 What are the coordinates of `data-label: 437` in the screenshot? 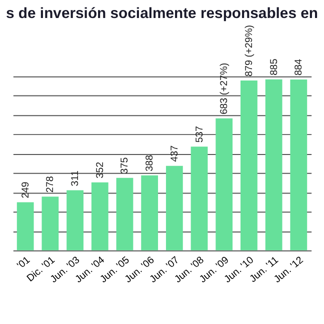 It's located at (174, 153).